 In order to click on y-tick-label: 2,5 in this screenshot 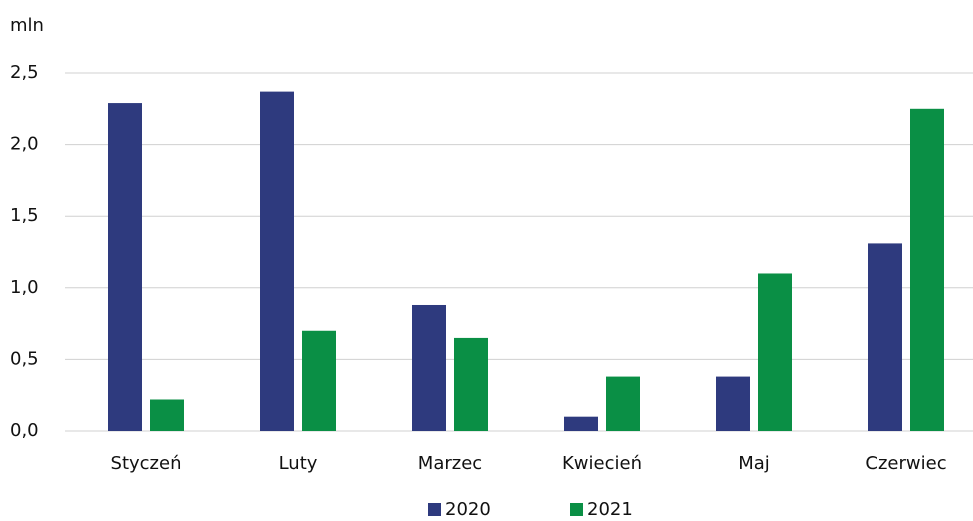, I will do `click(24, 72)`.